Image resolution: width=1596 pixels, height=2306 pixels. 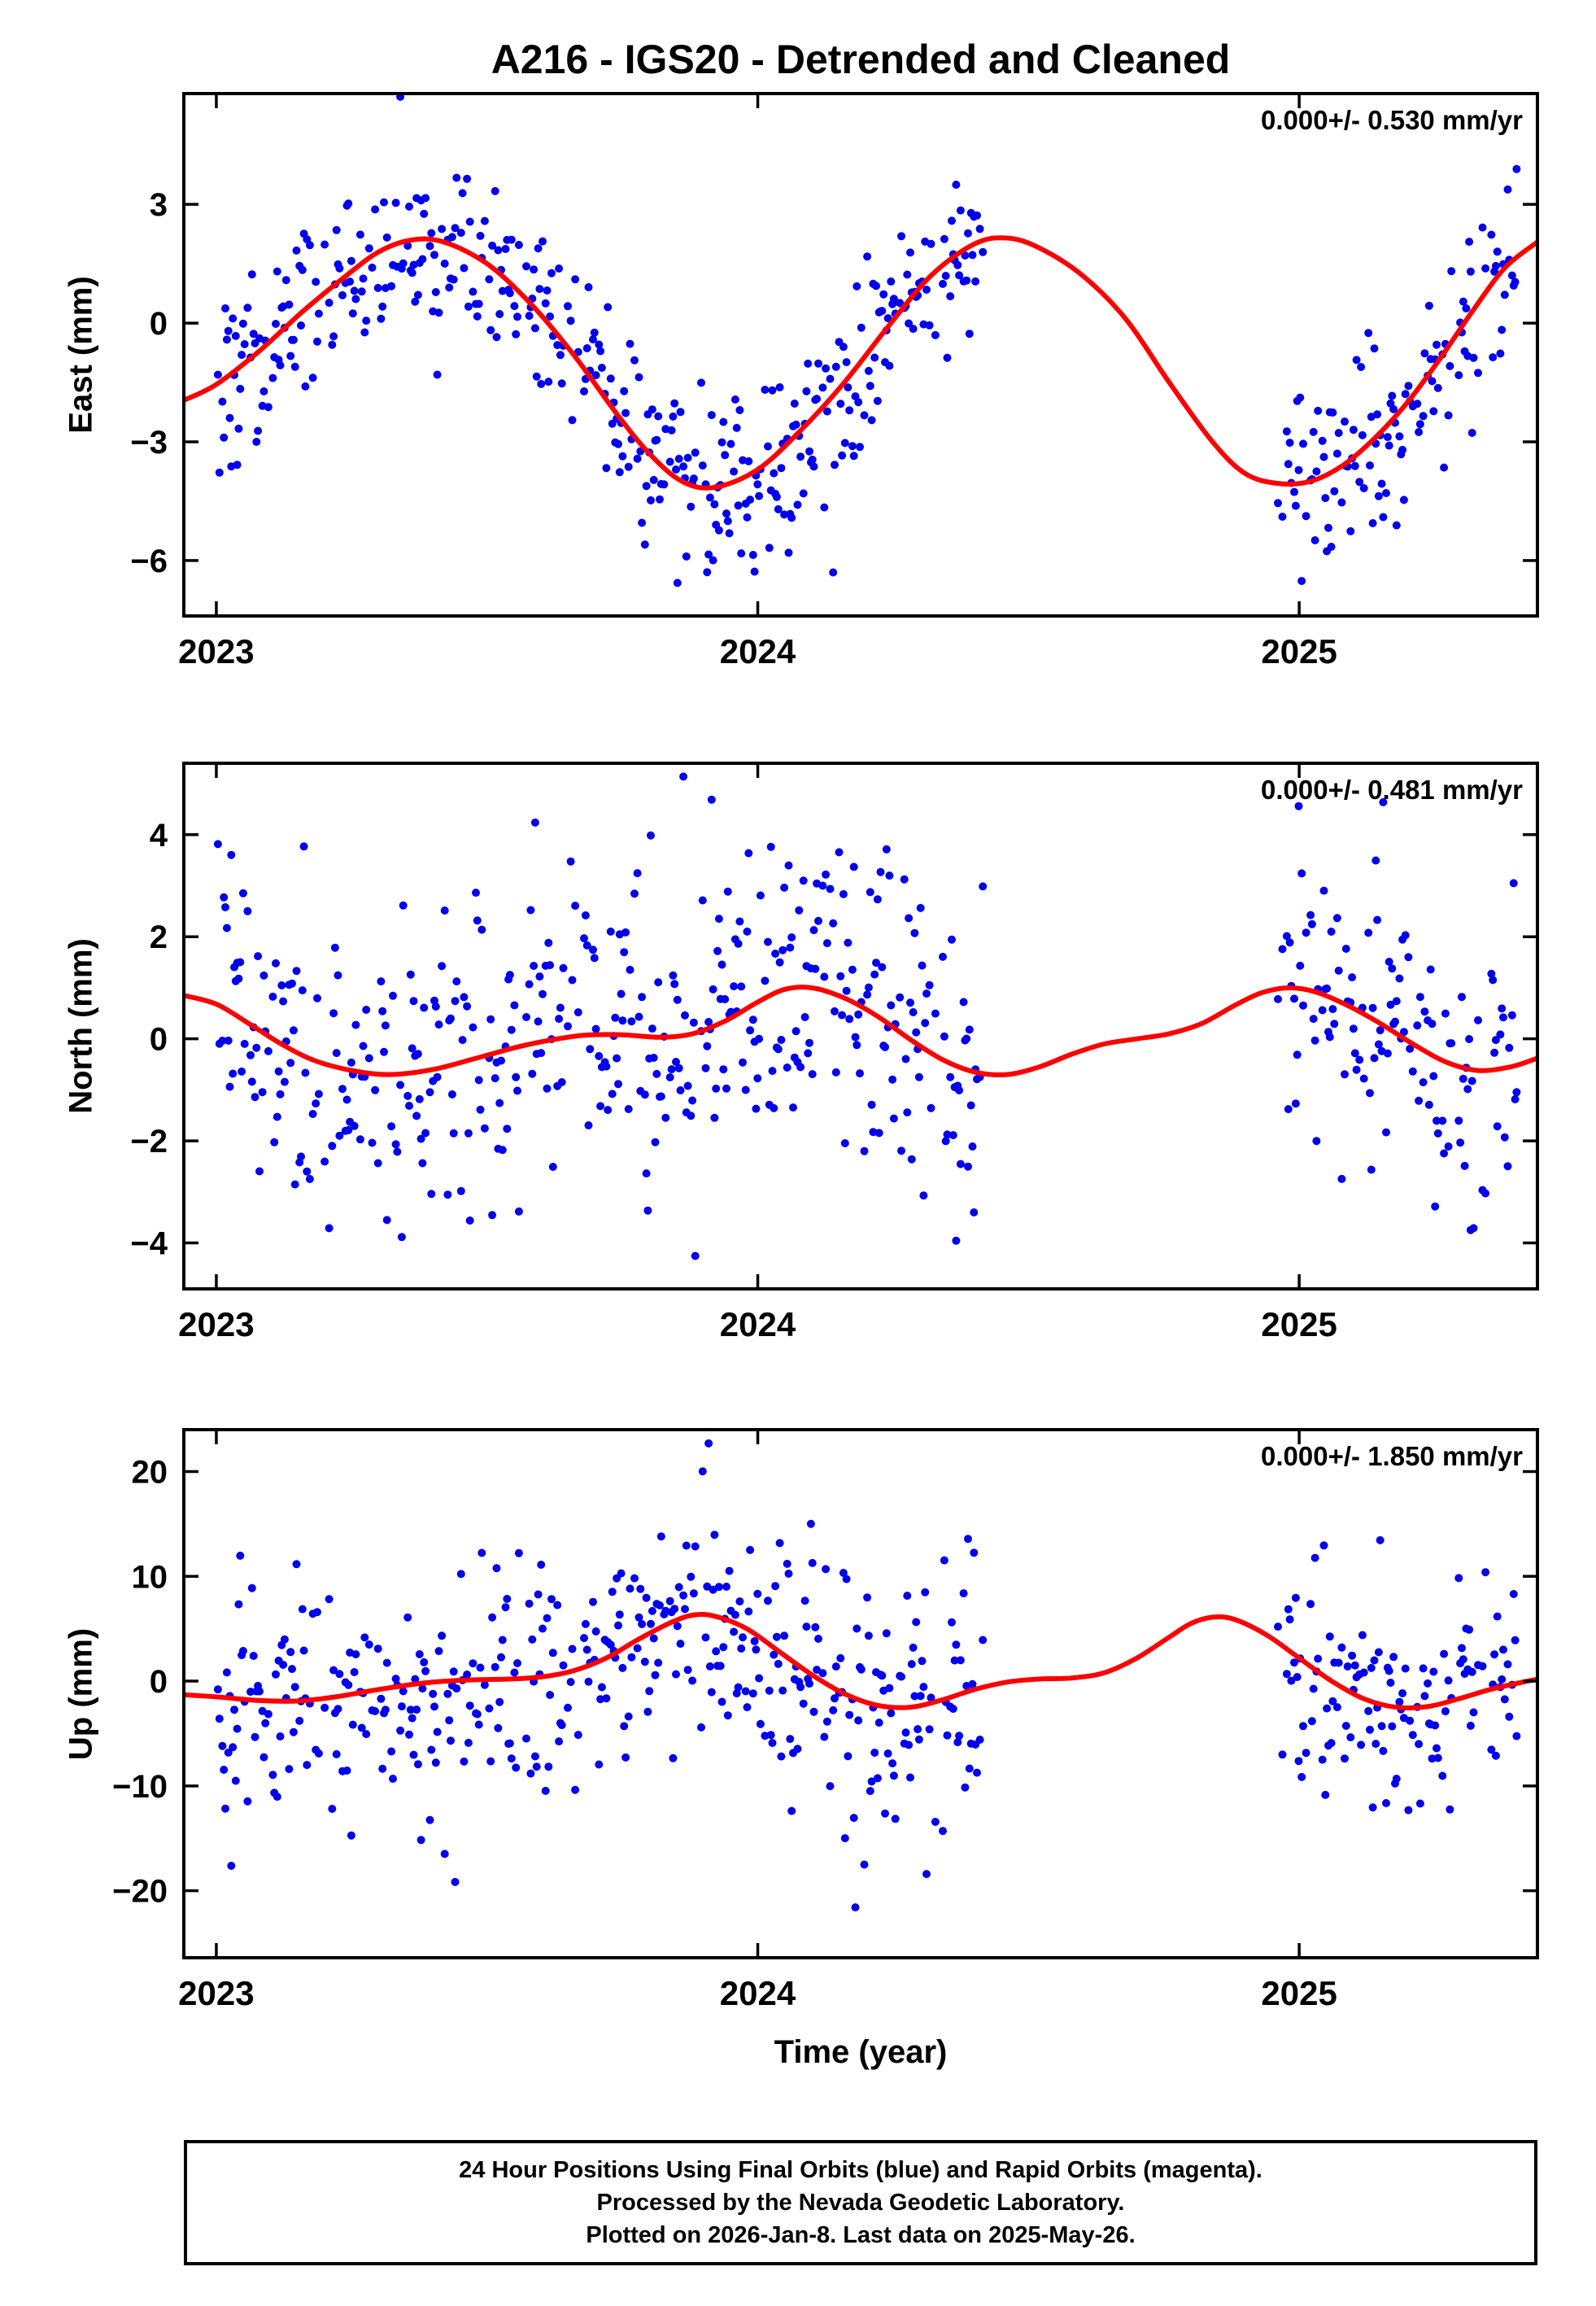 What do you see at coordinates (860, 363) in the screenshot?
I see `east-trend-line` at bounding box center [860, 363].